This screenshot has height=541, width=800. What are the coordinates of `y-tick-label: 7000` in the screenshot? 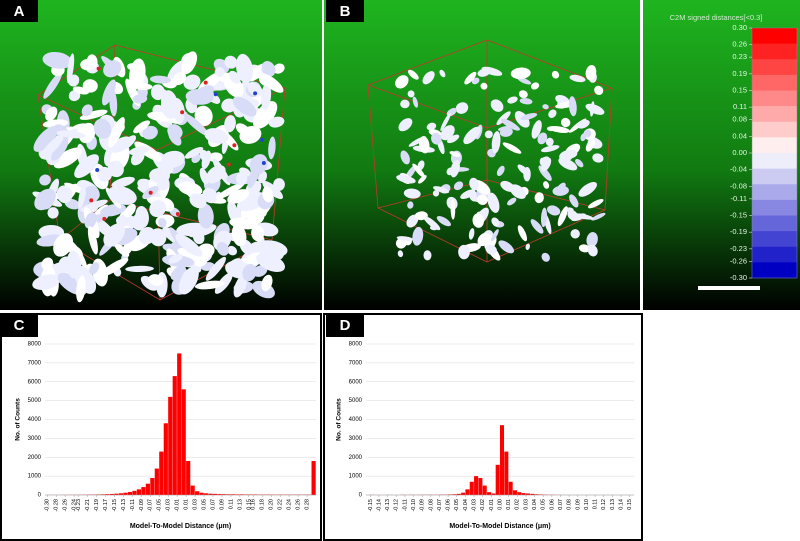 It's located at (35, 363).